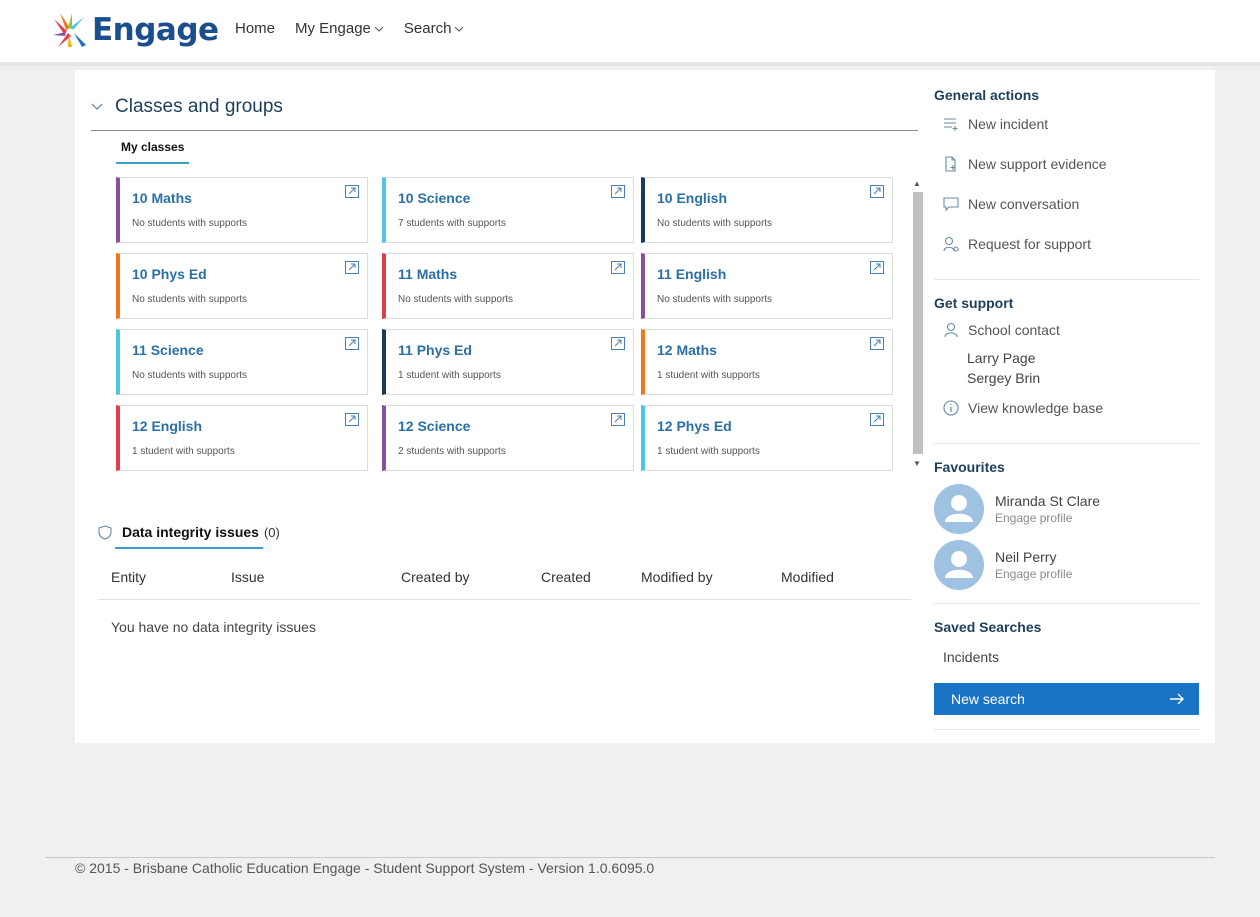 The image size is (1260, 917). Describe the element at coordinates (105, 532) in the screenshot. I see `shield-icon` at that location.